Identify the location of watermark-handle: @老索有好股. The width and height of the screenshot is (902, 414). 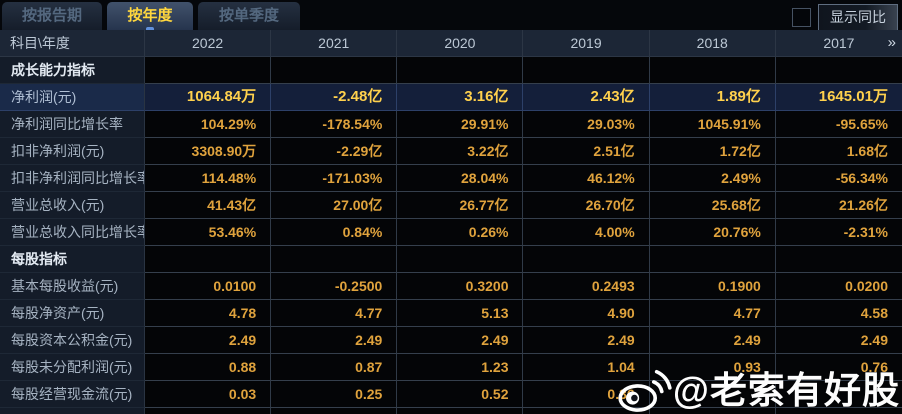
(786, 390).